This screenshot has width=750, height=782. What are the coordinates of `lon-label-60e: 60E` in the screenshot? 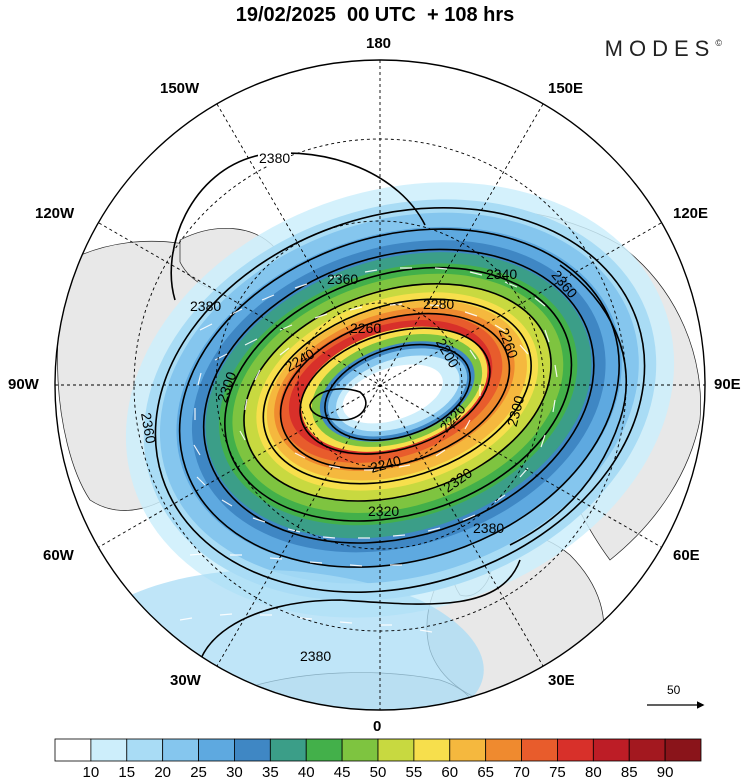 It's located at (686, 555).